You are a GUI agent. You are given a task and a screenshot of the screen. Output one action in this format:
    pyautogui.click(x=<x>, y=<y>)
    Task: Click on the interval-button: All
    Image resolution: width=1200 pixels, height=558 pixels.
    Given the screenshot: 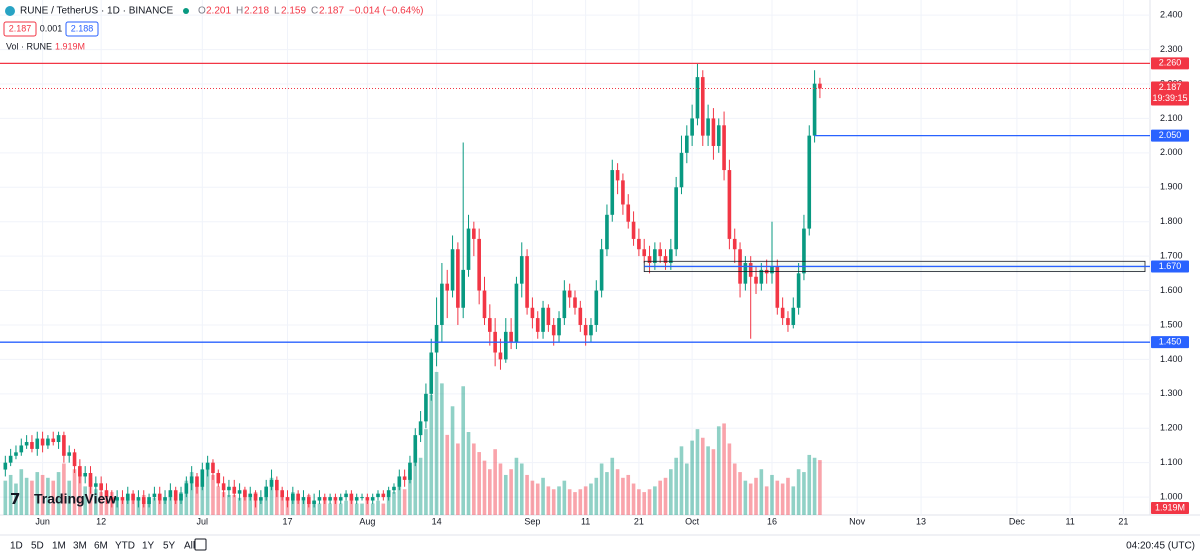 What is the action you would take?
    pyautogui.click(x=189, y=546)
    